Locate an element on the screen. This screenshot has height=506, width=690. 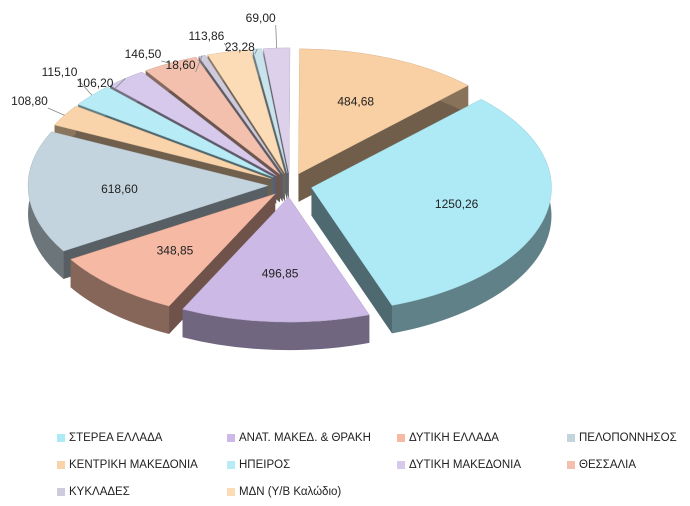
legend-label: ΣΤΕΡΕΑ ΕΛΛΑΔΑ is located at coordinates (116, 438).